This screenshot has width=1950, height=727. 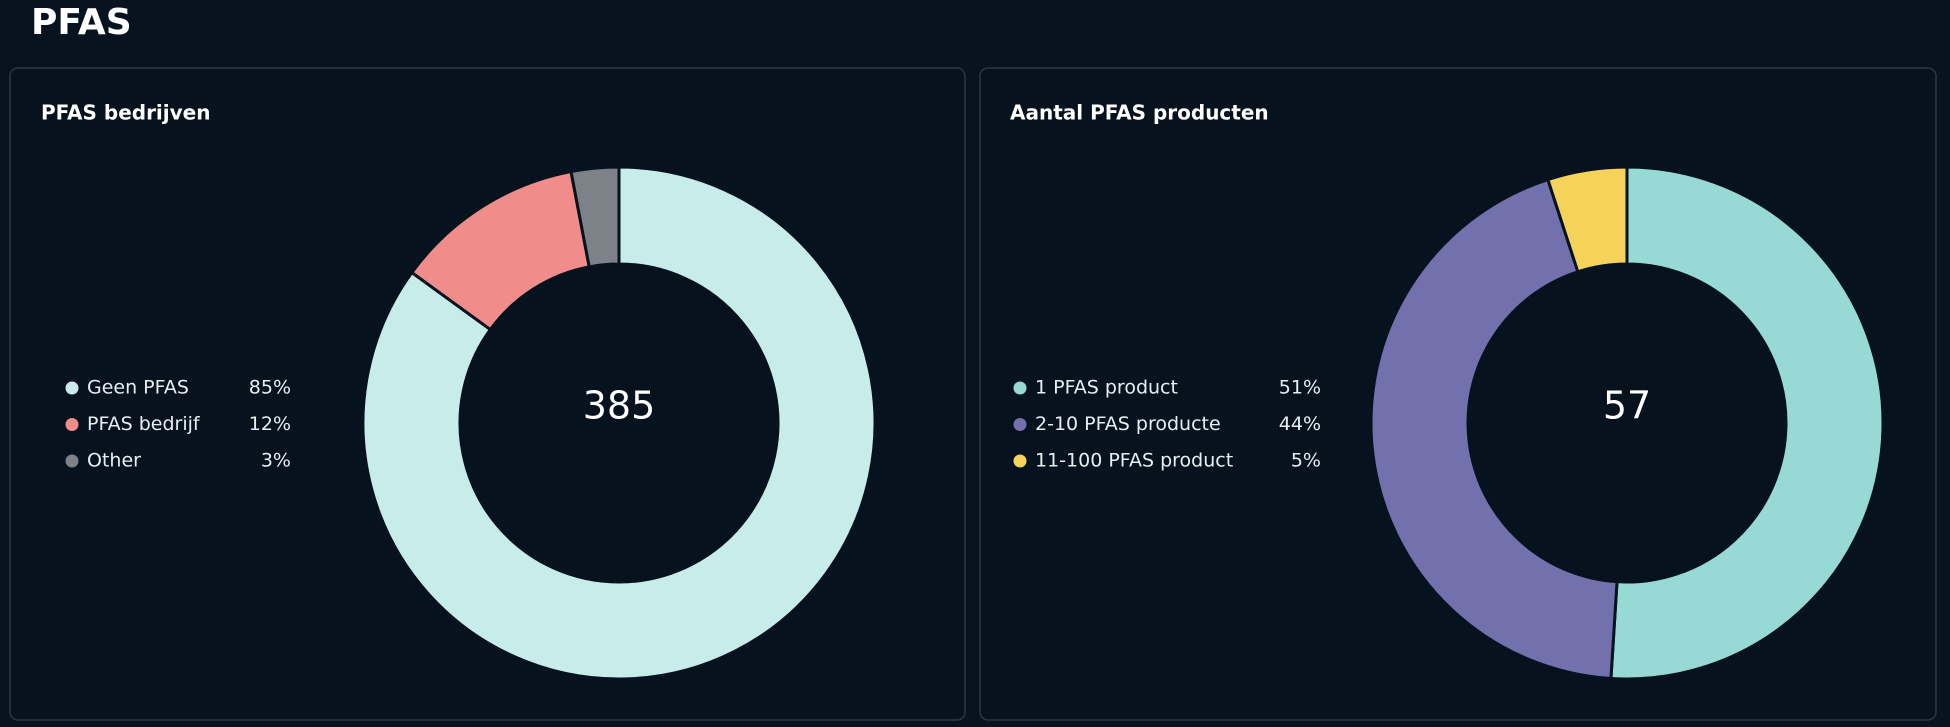 What do you see at coordinates (1306, 461) in the screenshot?
I see `legend-value: 5%` at bounding box center [1306, 461].